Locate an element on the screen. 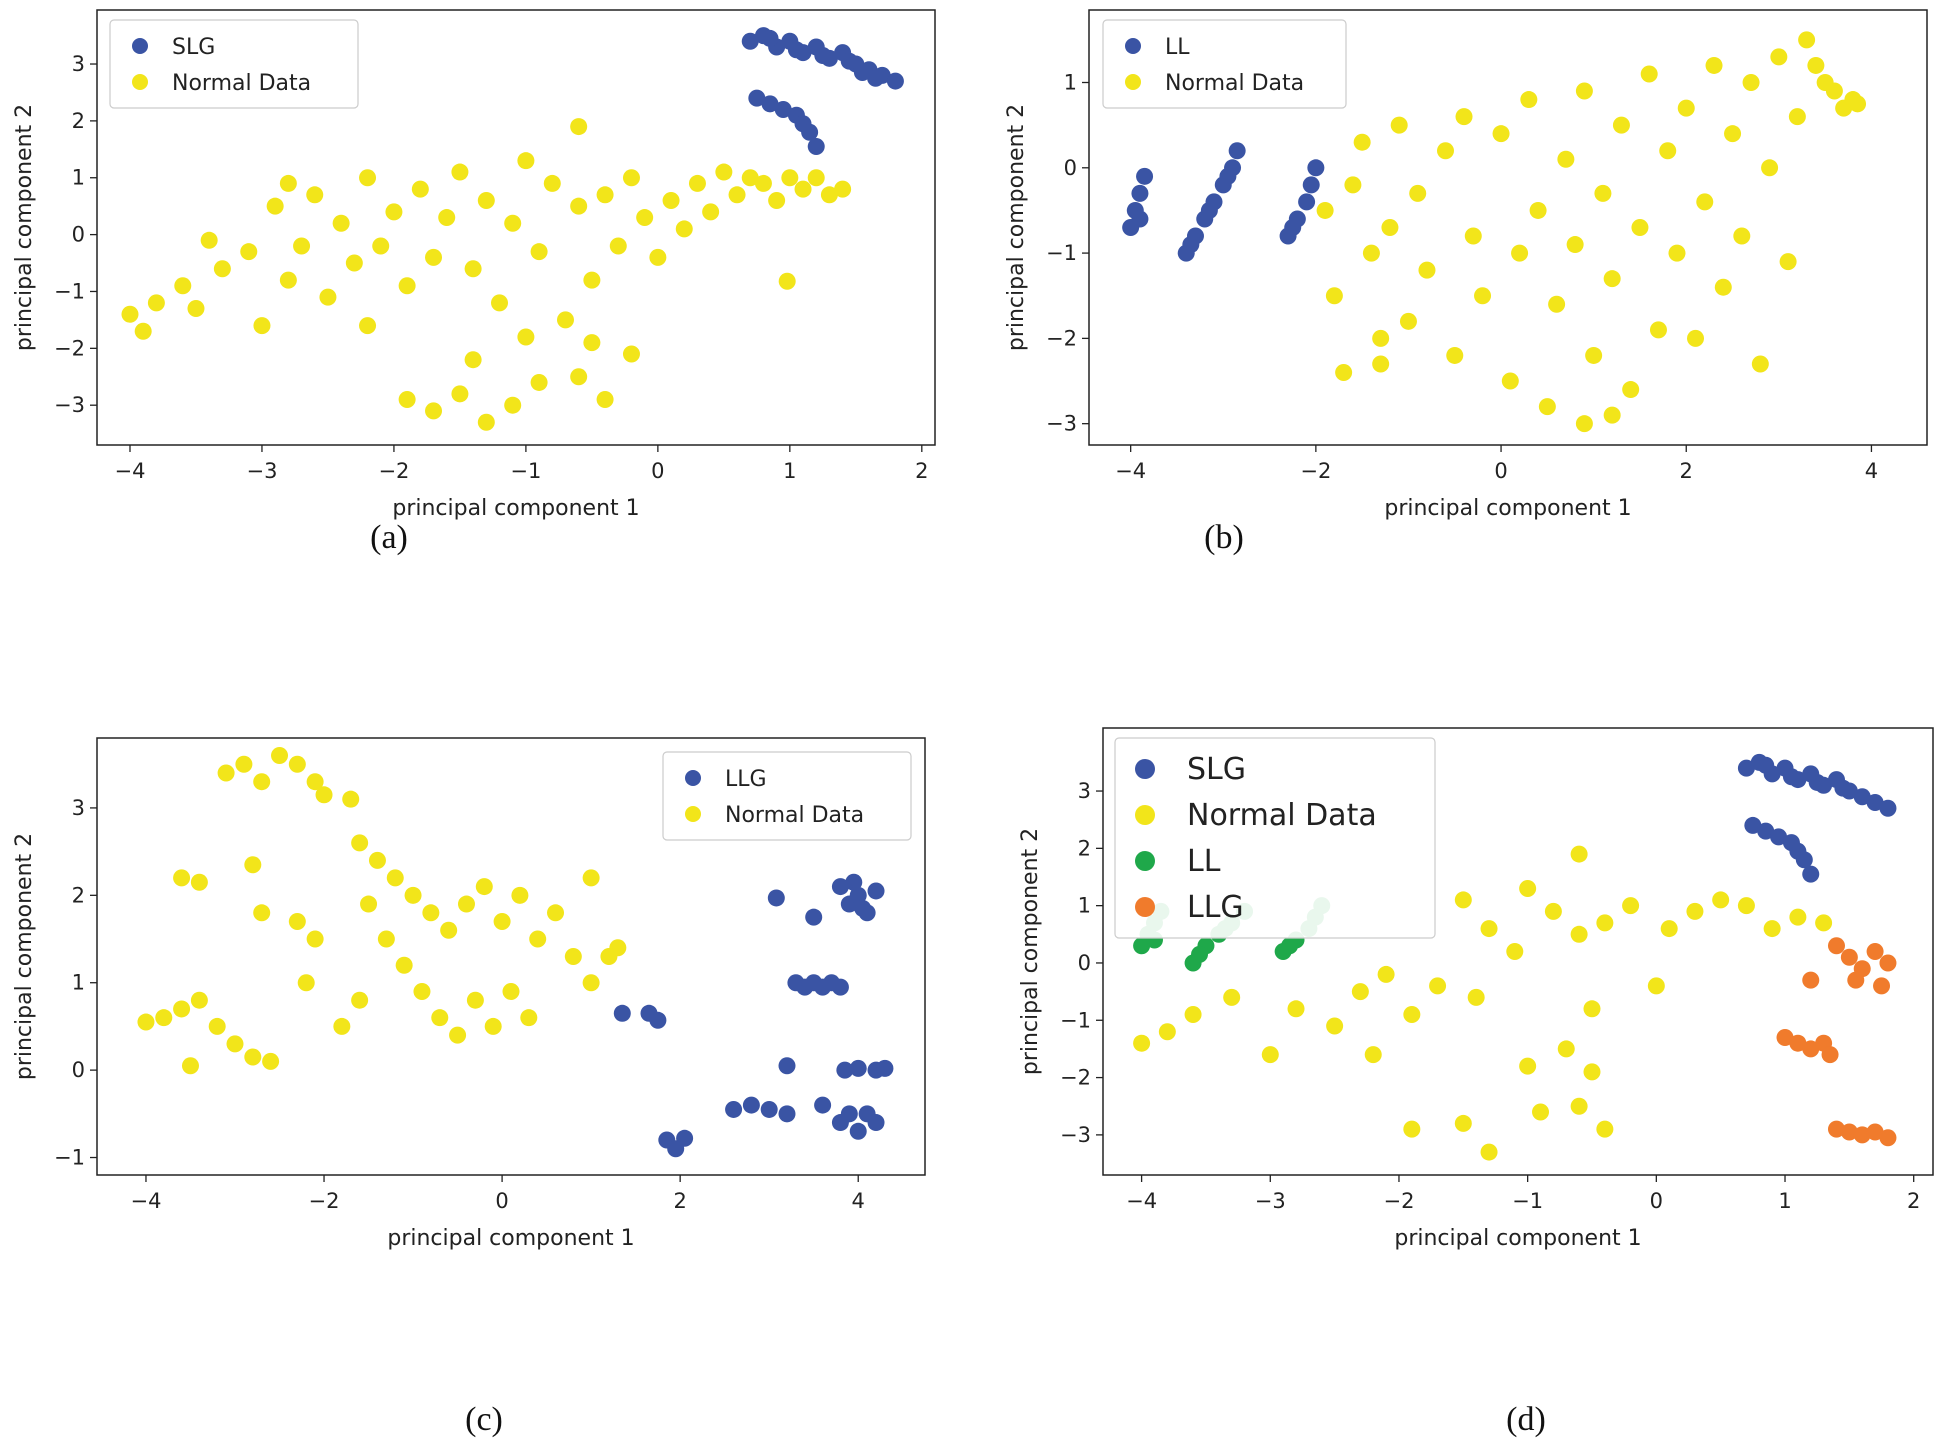 The width and height of the screenshot is (1950, 1439). x-tick-label: −1 is located at coordinates (1527, 1201).